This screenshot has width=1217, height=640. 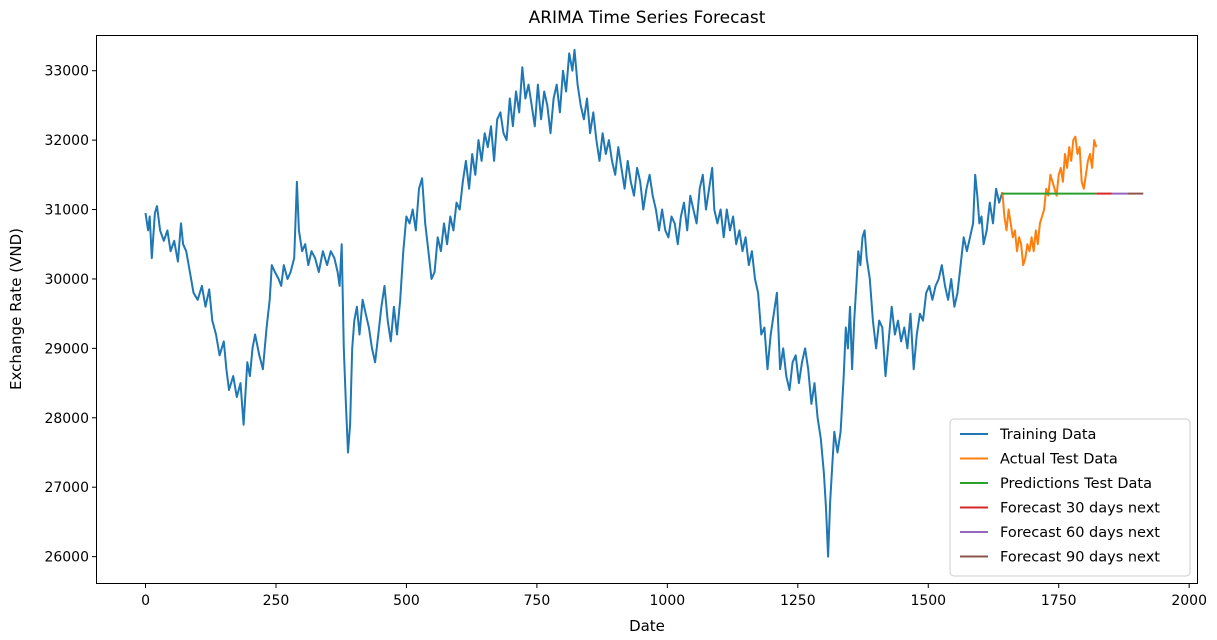 I want to click on x-tick-label: 750, so click(x=537, y=601).